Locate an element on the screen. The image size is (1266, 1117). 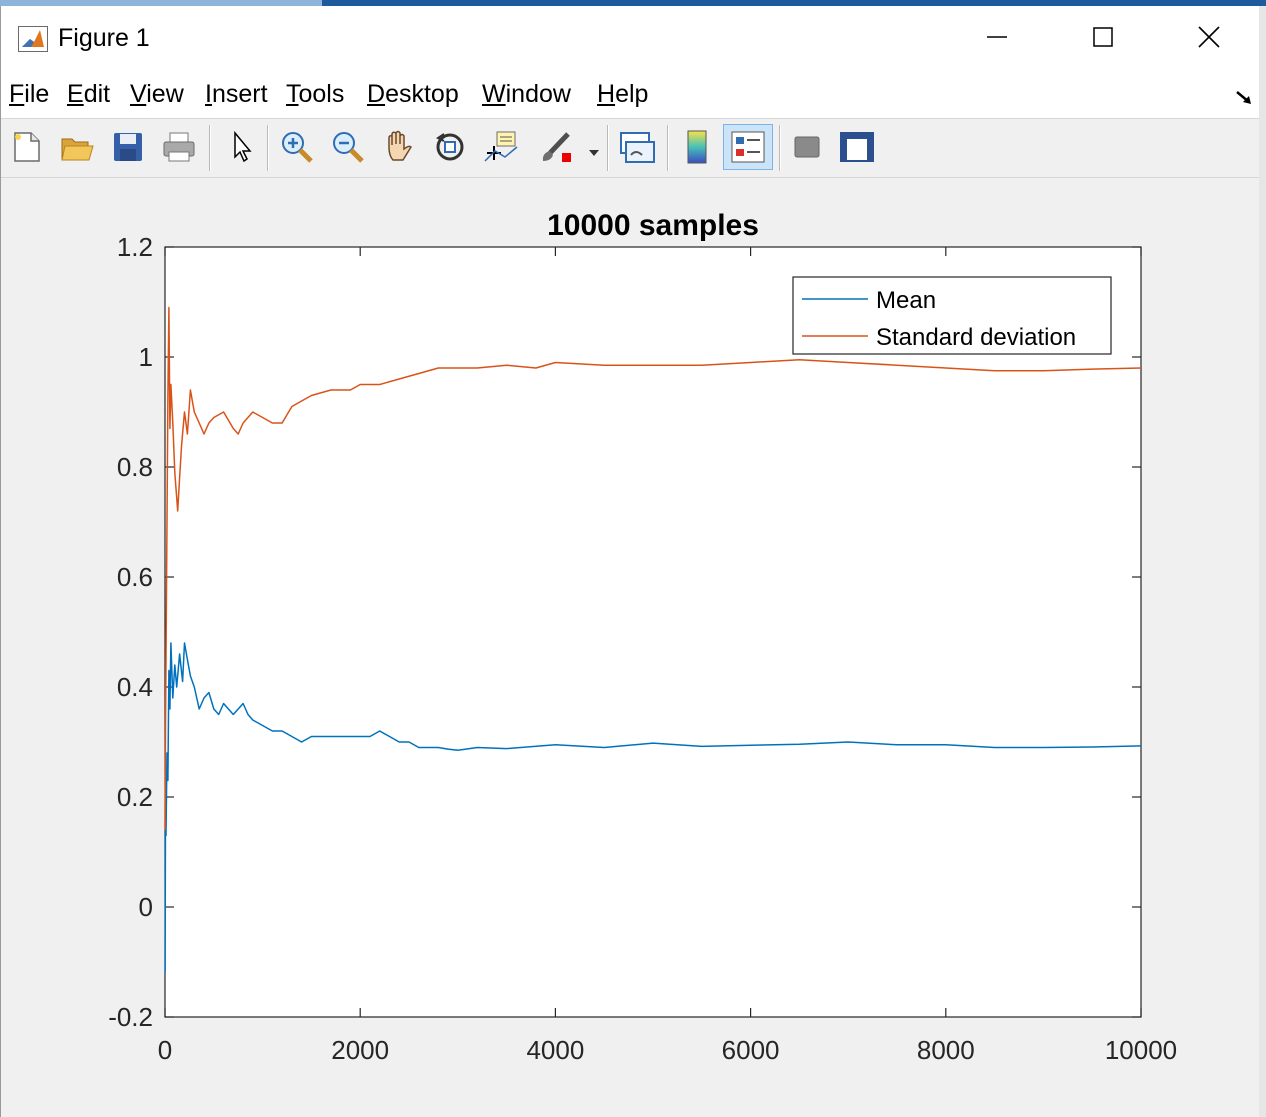
close-icon is located at coordinates (1209, 37).